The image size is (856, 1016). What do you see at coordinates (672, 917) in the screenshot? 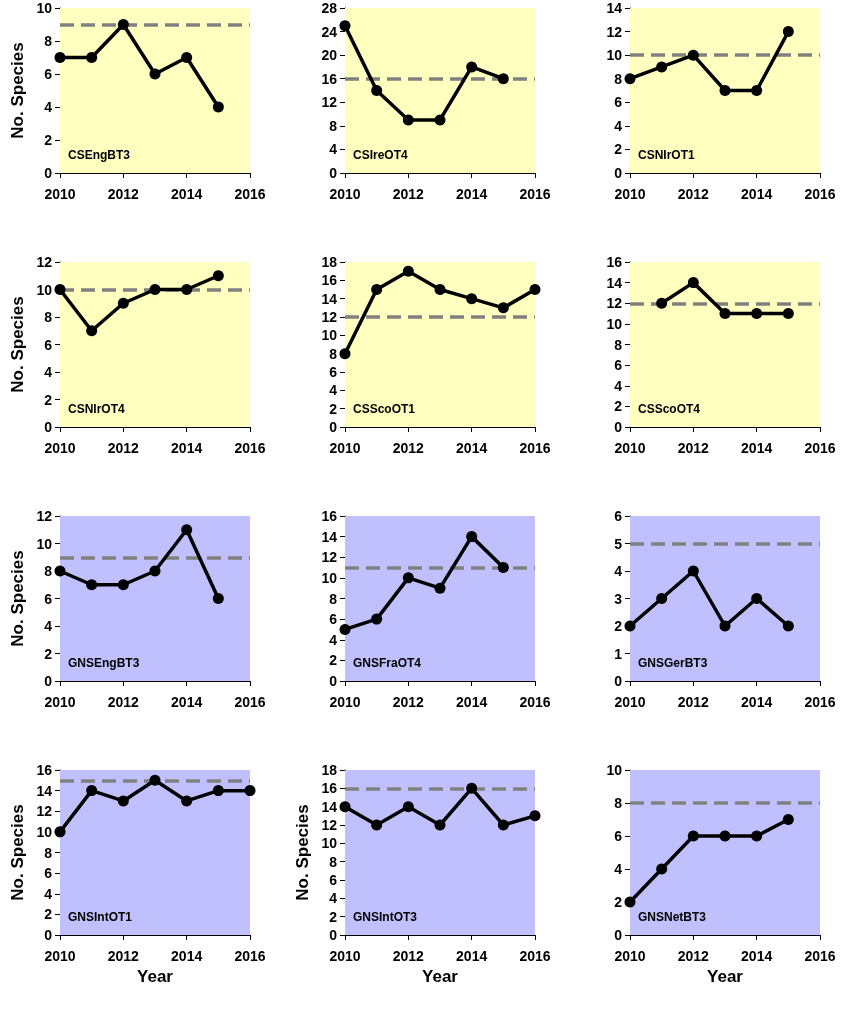
I see `annotation: GNSNetBT3` at bounding box center [672, 917].